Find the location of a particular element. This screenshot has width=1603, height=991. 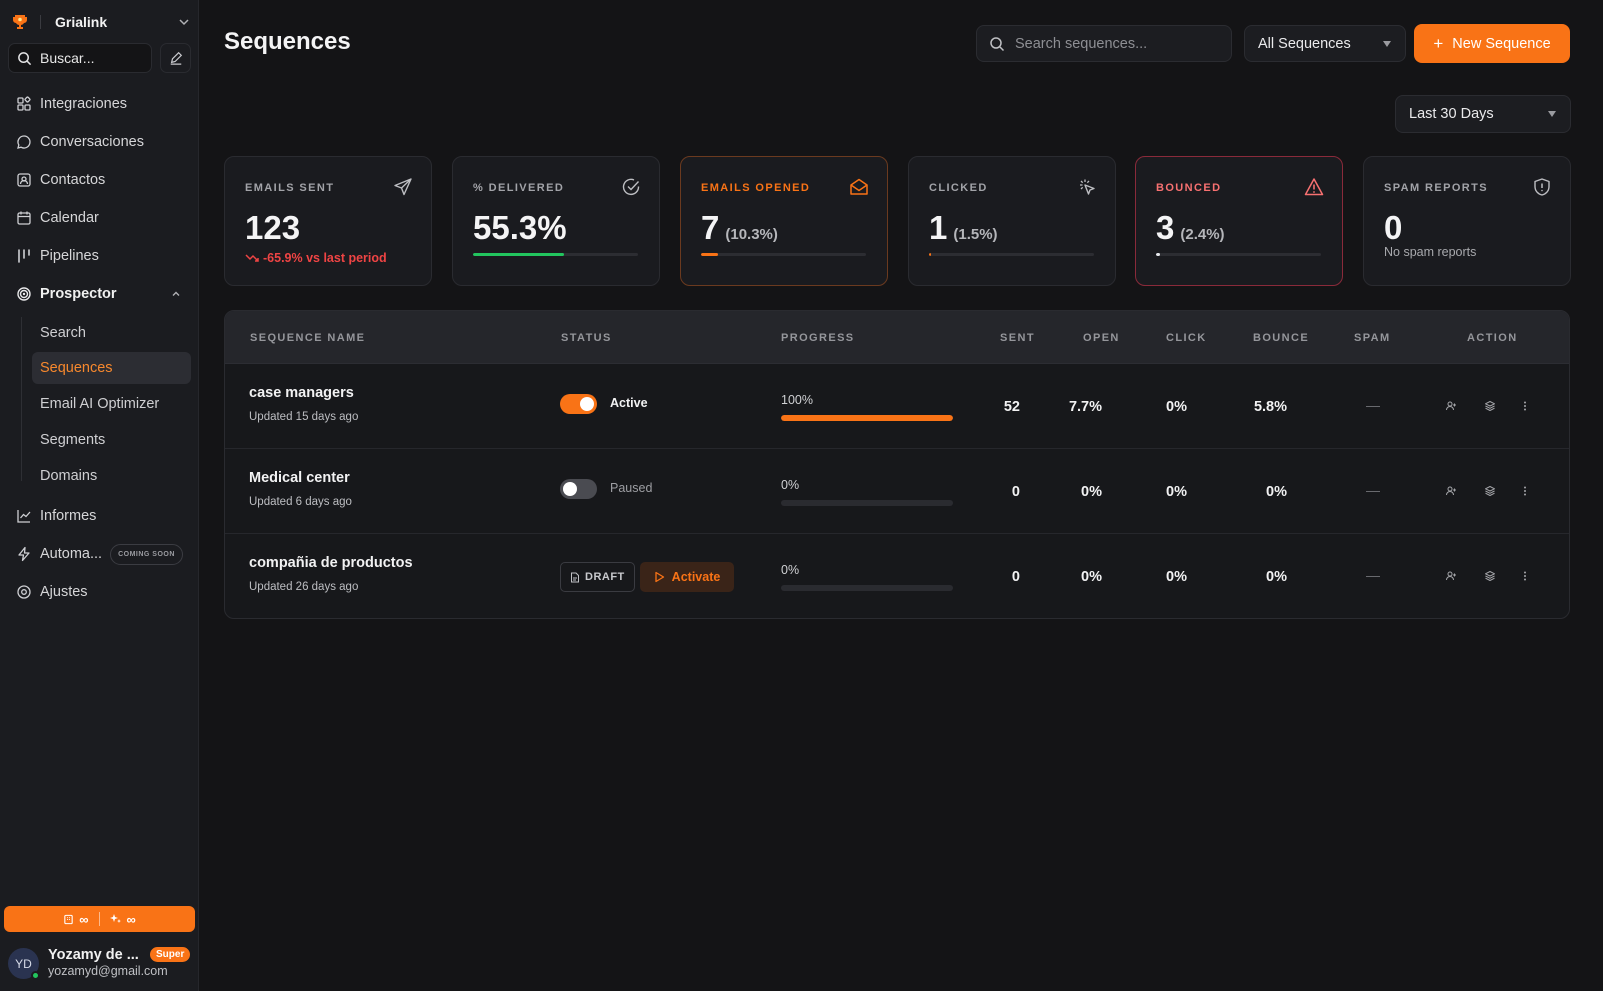

stat-value-number: 0 is located at coordinates (1393, 227).